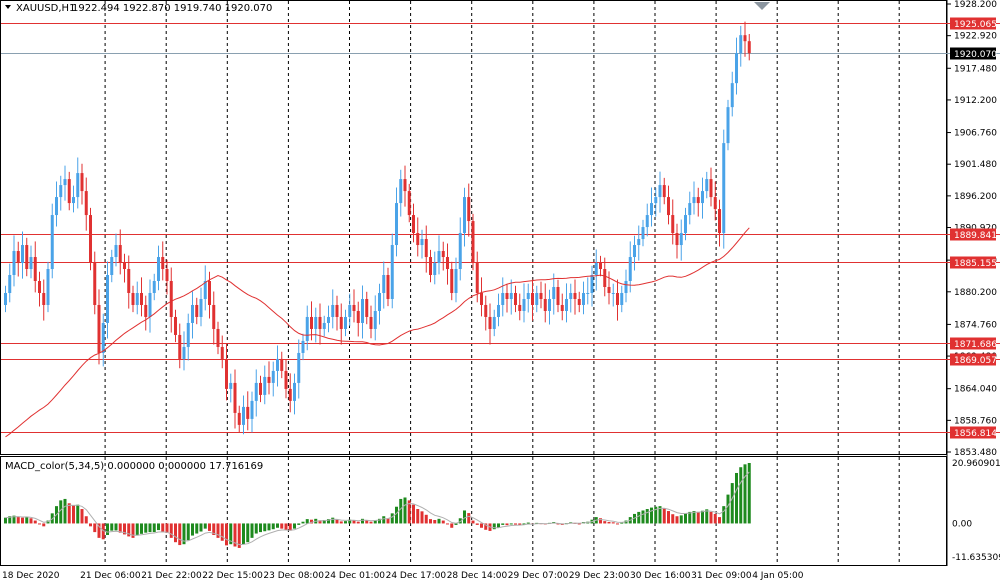 Image resolution: width=1000 pixels, height=587 pixels. I want to click on price-tick-label: 1912.200, so click(975, 101).